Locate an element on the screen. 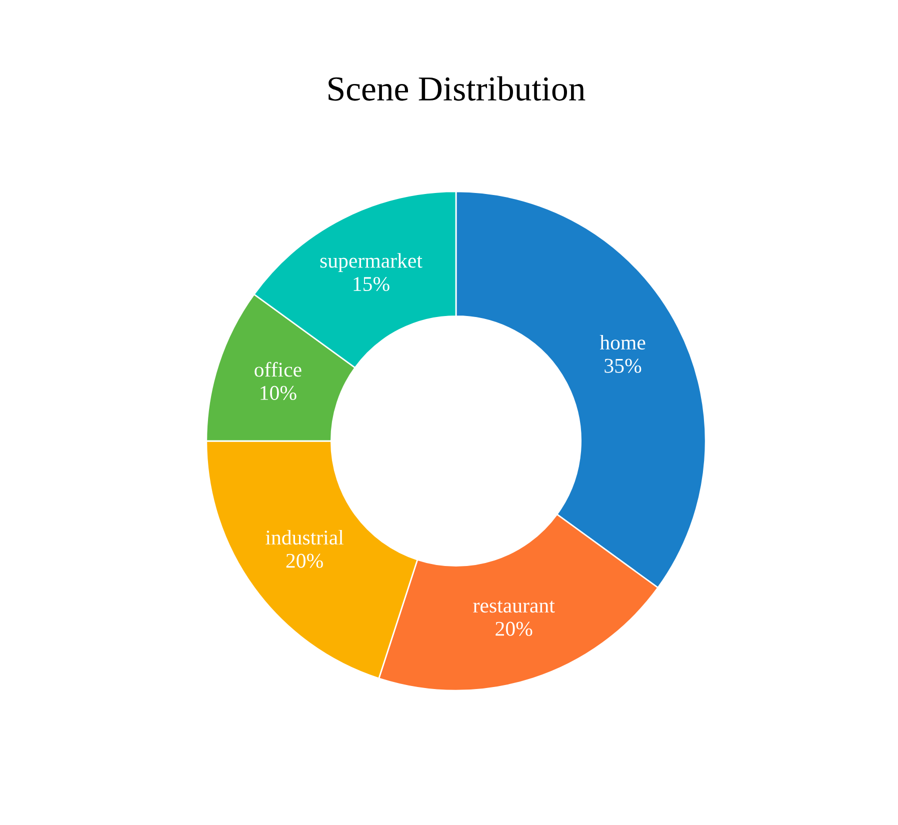  slice-label: restaurant is located at coordinates (514, 606).